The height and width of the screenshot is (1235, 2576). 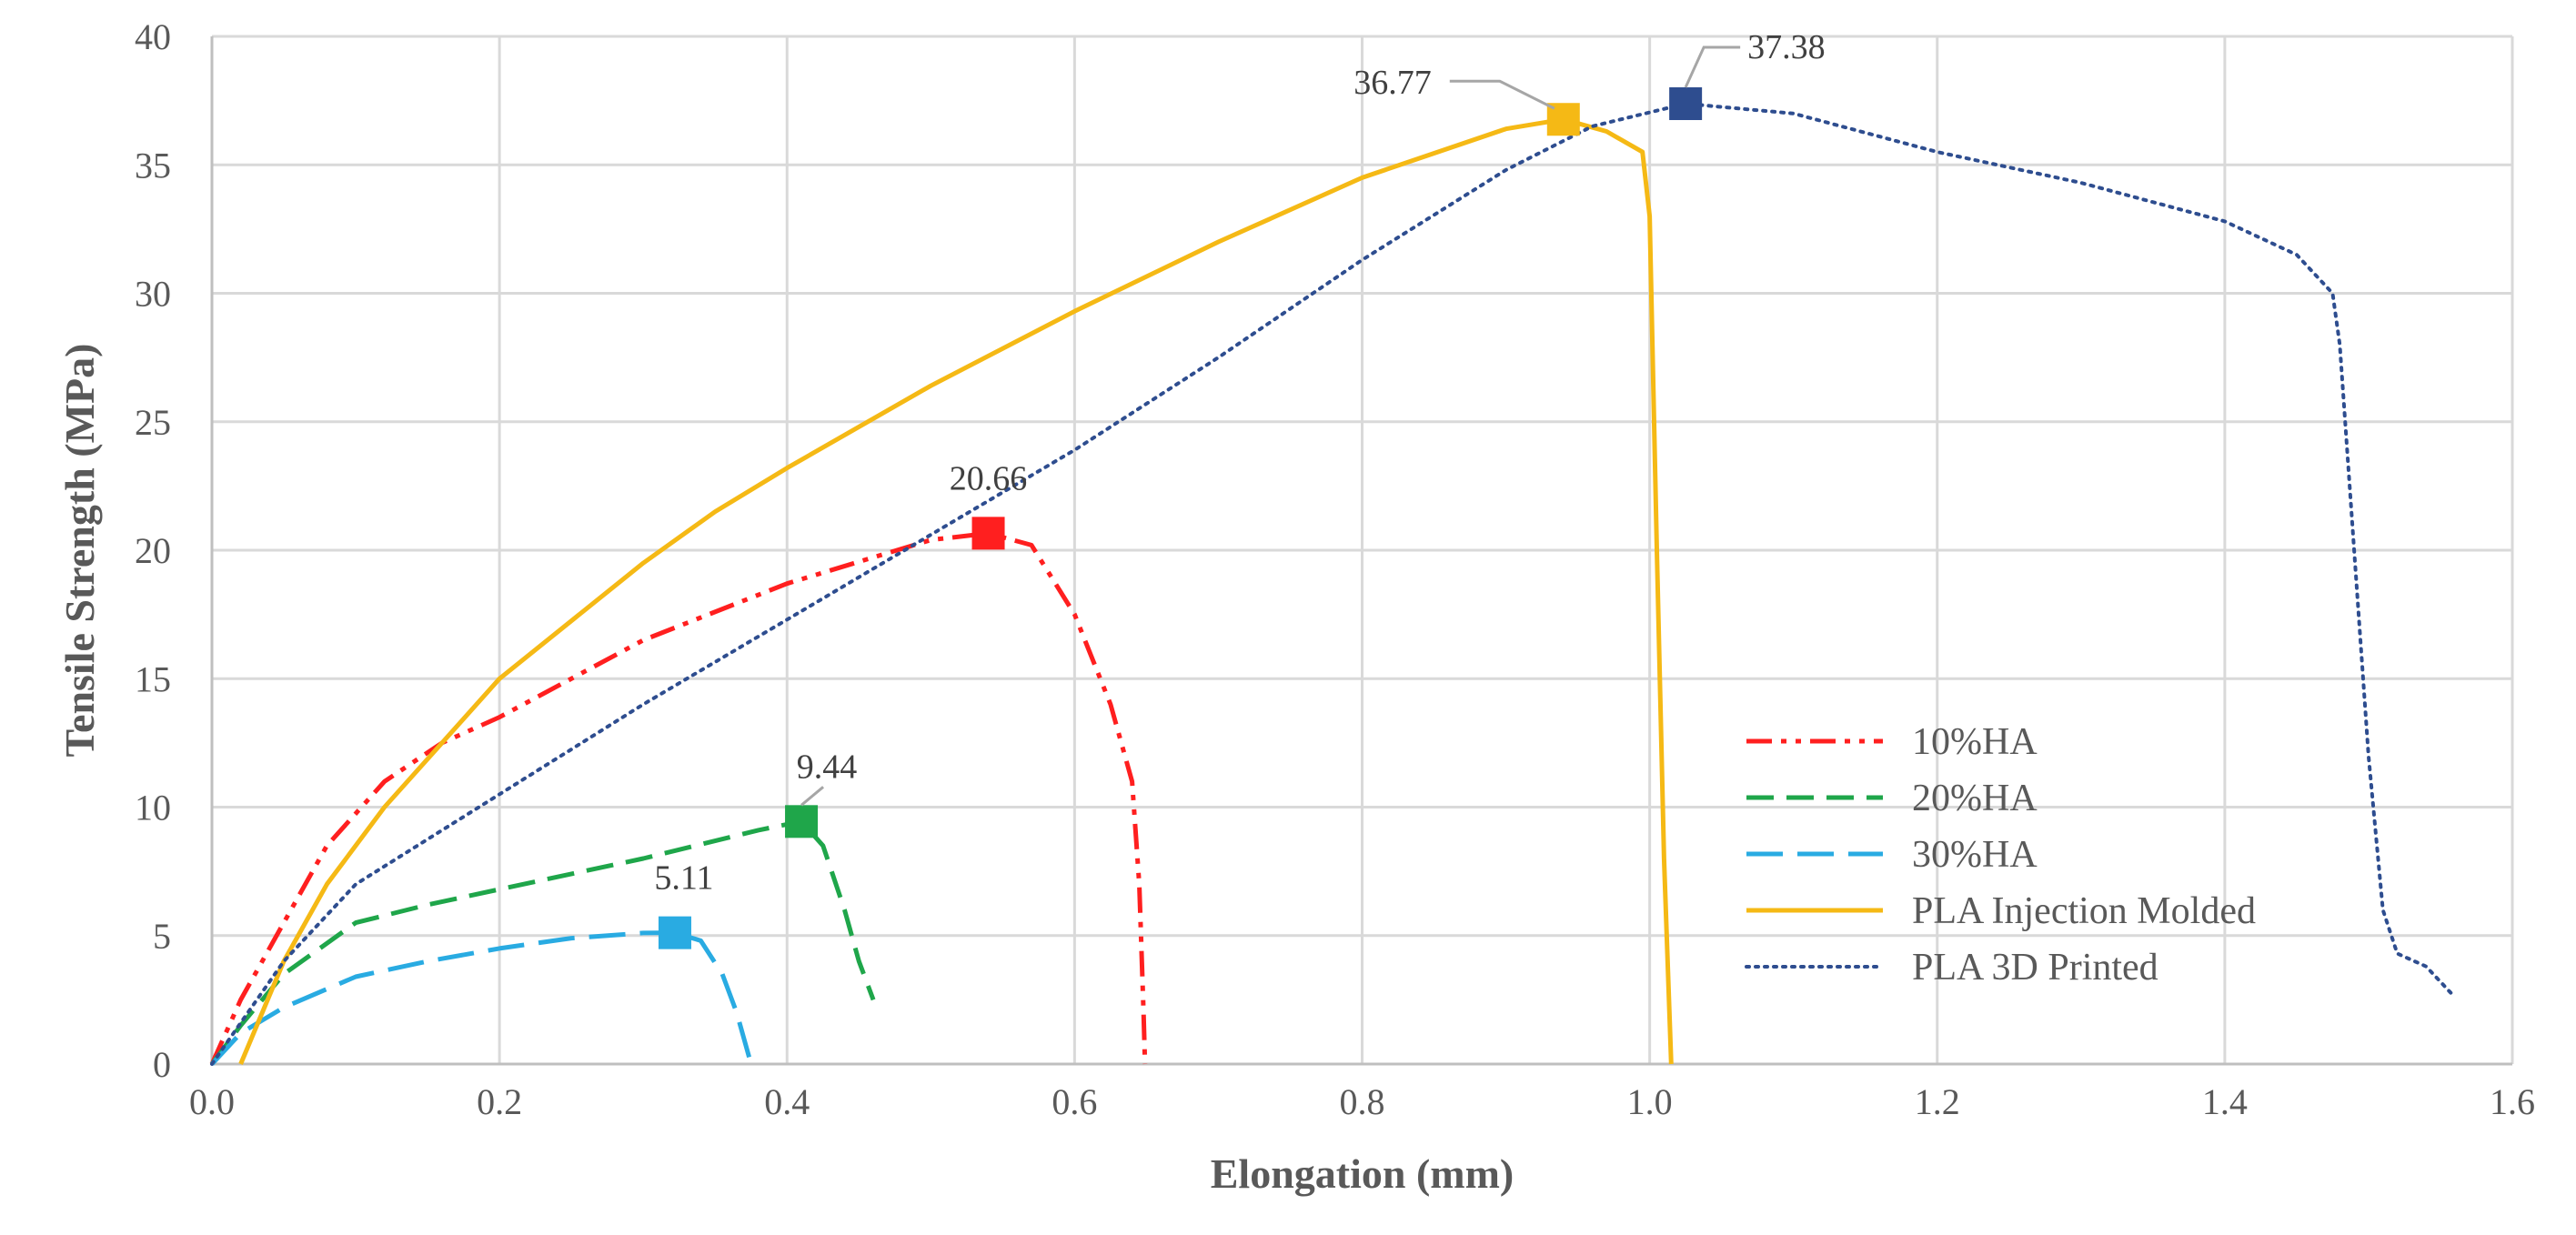 I want to click on y-tick-label: 10, so click(x=153, y=808).